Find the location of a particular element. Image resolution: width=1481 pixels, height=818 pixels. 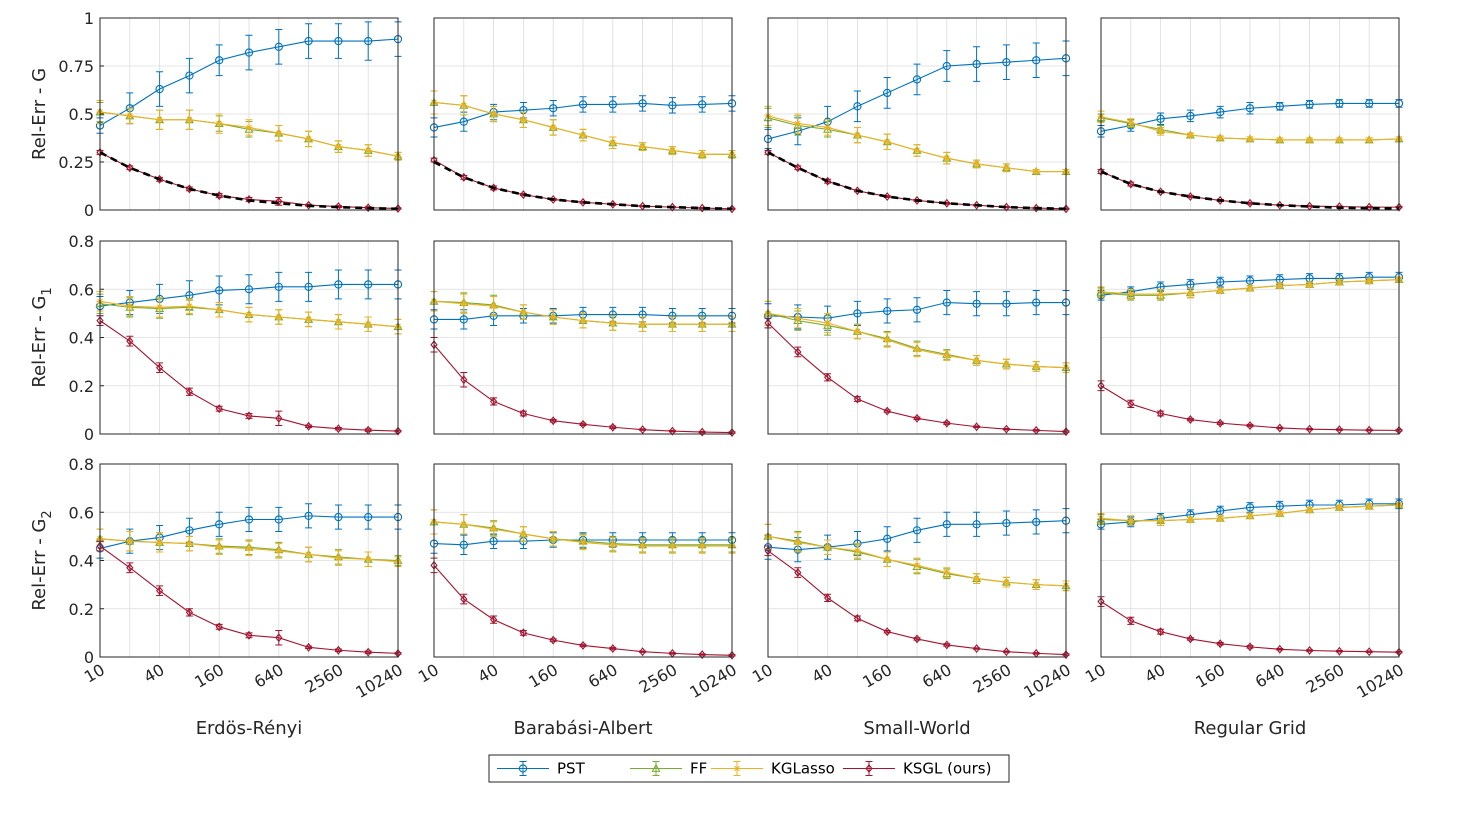

column-label: Regular Grid is located at coordinates (1250, 728).